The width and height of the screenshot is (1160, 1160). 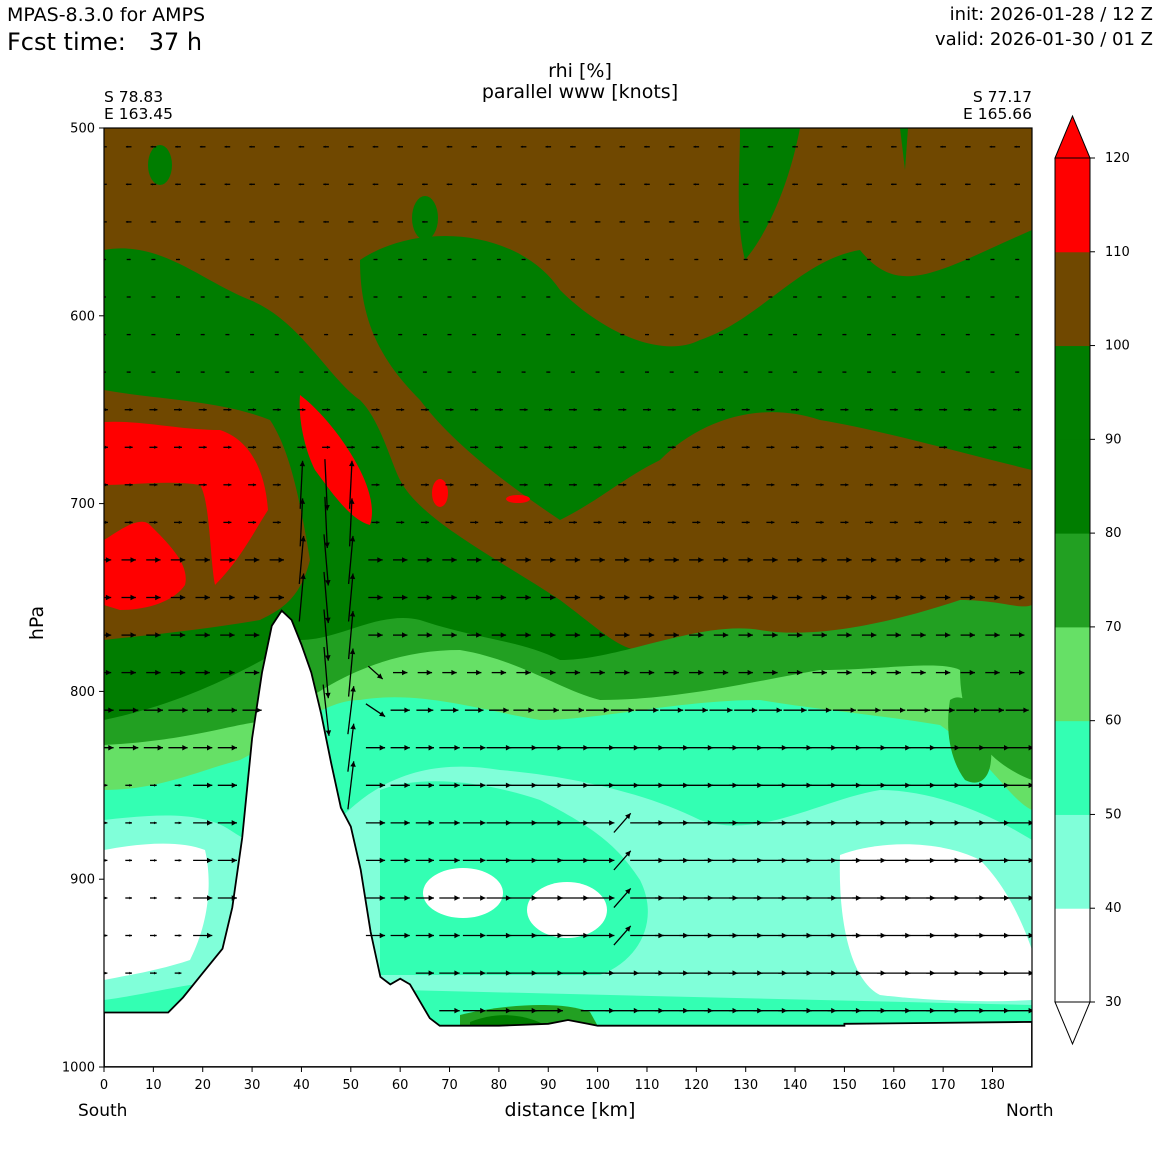 What do you see at coordinates (696, 375) in the screenshot?
I see `rh-80-100-upper-patch` at bounding box center [696, 375].